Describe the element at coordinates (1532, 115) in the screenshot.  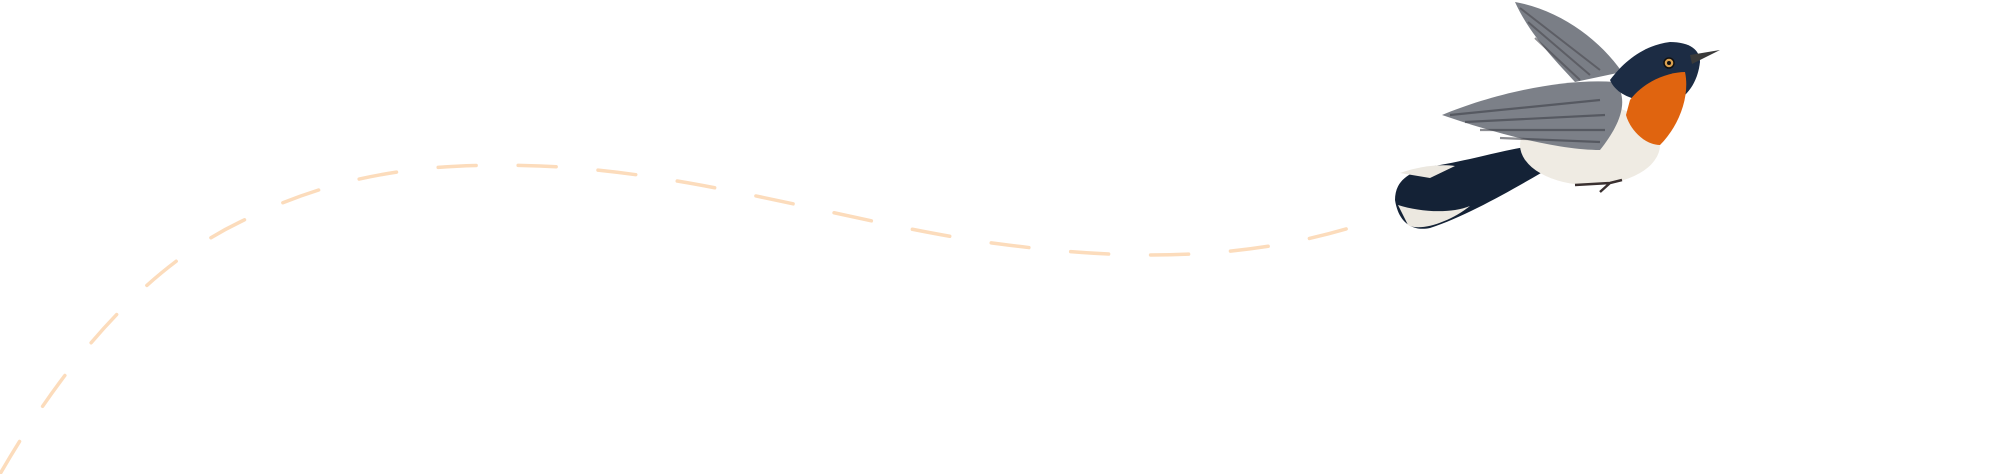
I see `bird-lower-wing` at that location.